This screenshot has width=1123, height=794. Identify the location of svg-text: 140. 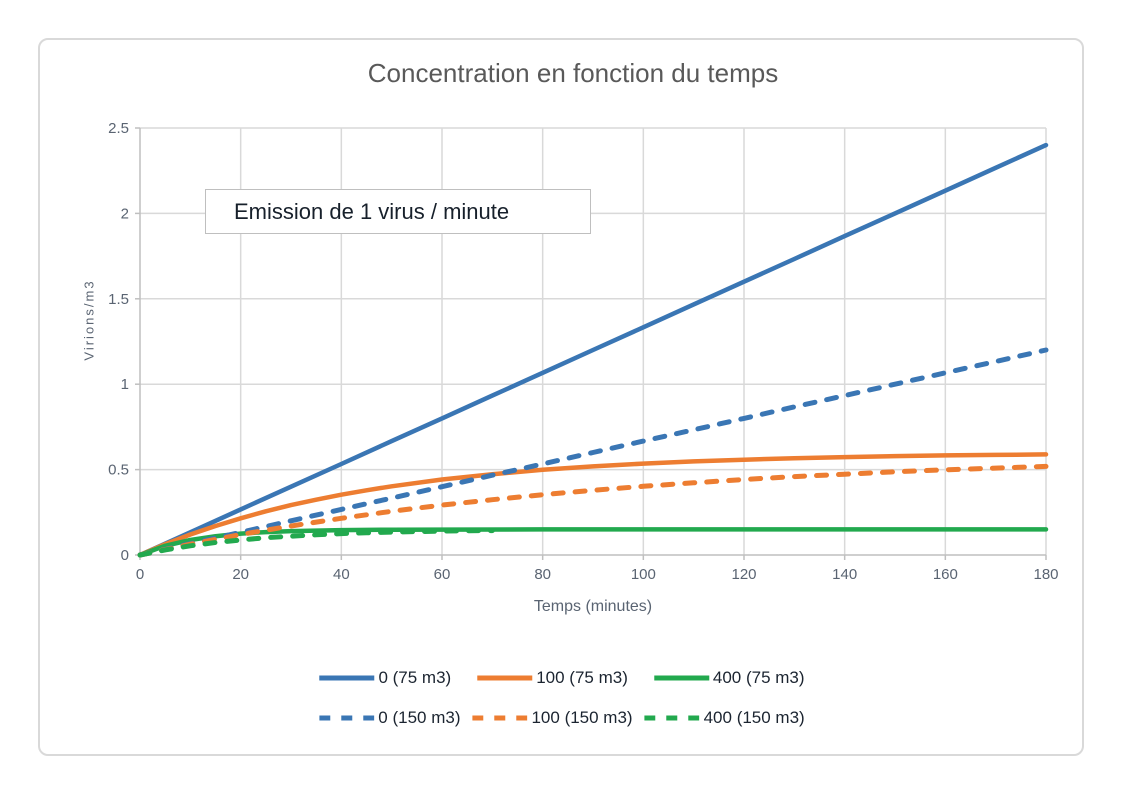
(844, 574).